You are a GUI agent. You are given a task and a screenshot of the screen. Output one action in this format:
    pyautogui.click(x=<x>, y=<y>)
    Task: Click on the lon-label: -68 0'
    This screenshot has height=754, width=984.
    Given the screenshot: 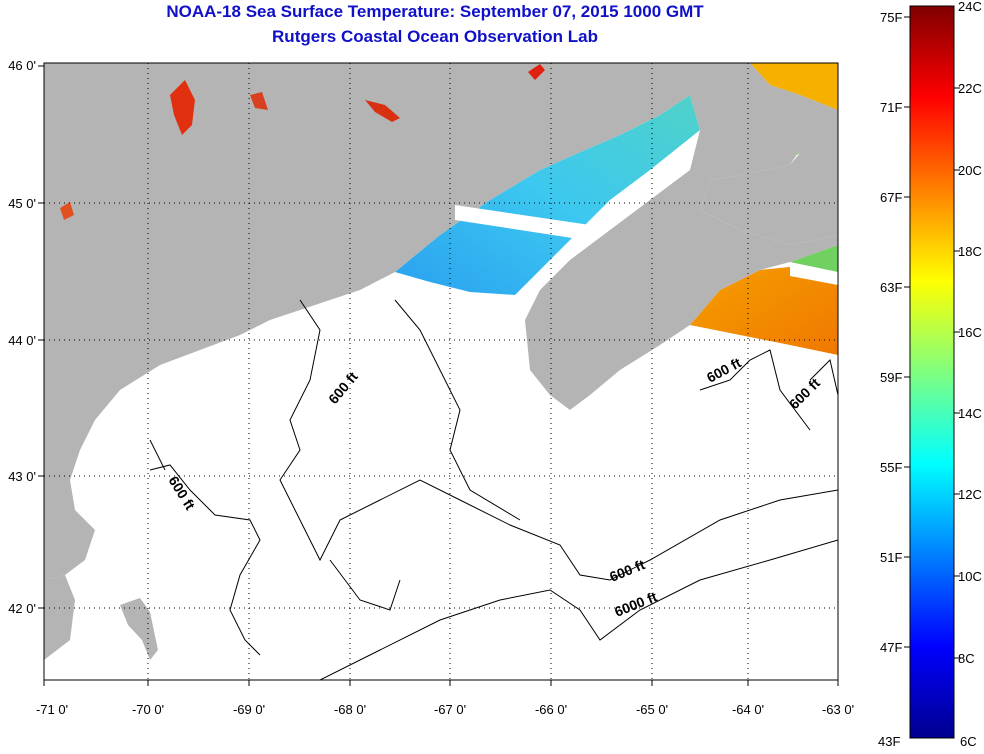 What is the action you would take?
    pyautogui.click(x=350, y=709)
    